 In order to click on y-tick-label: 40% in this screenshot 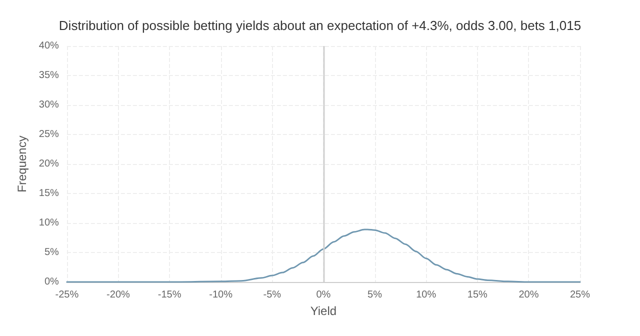, I will do `click(49, 46)`.